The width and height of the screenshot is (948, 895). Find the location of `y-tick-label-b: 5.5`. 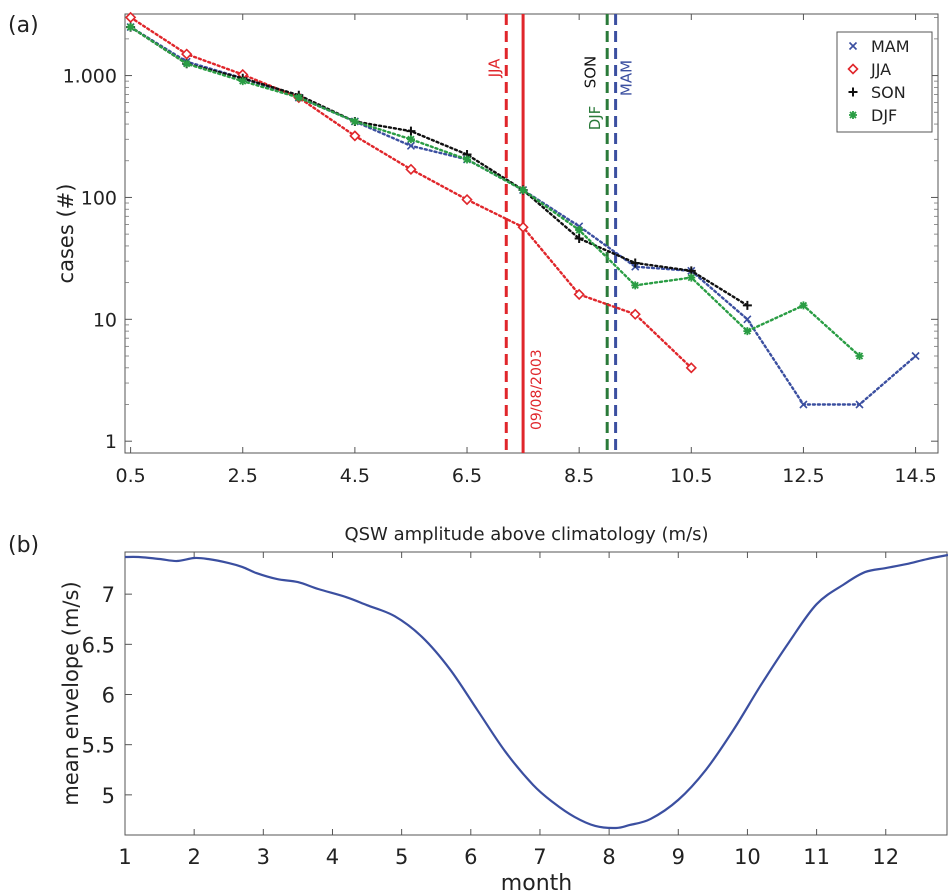

y-tick-label-b: 5.5 is located at coordinates (98, 746).